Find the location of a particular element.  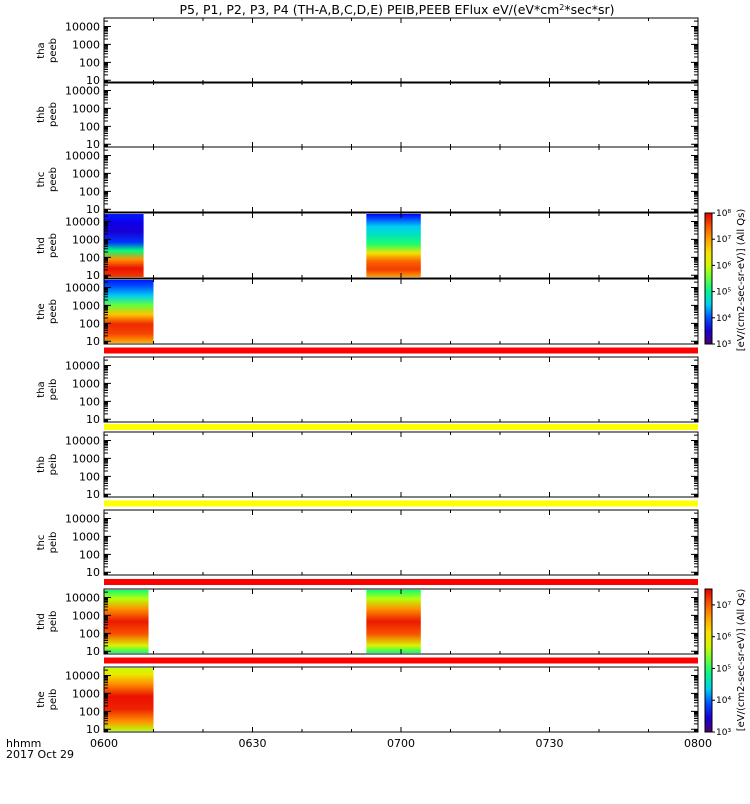

y-ticks-thd-peib is located at coordinates (401, 621).